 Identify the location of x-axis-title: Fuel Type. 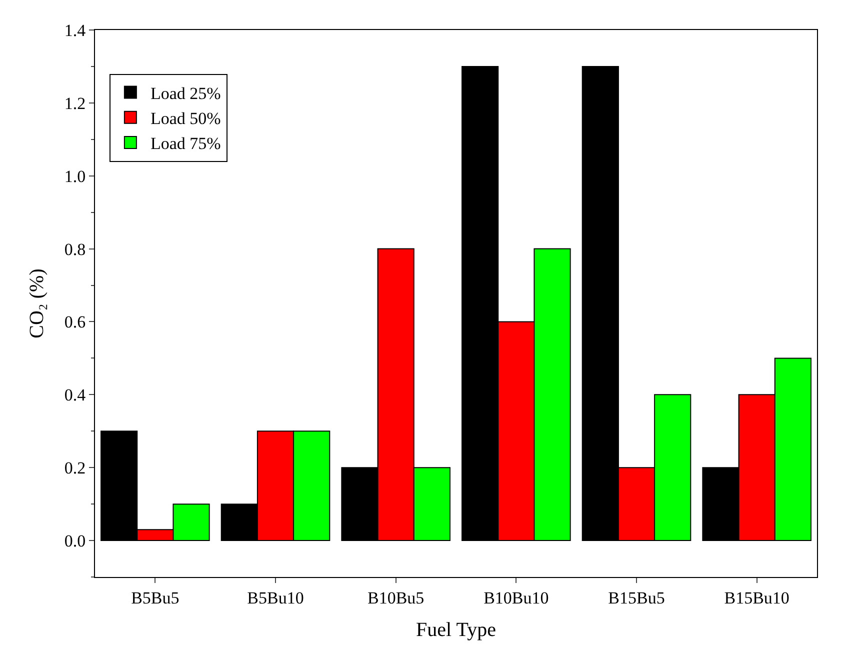
(456, 629).